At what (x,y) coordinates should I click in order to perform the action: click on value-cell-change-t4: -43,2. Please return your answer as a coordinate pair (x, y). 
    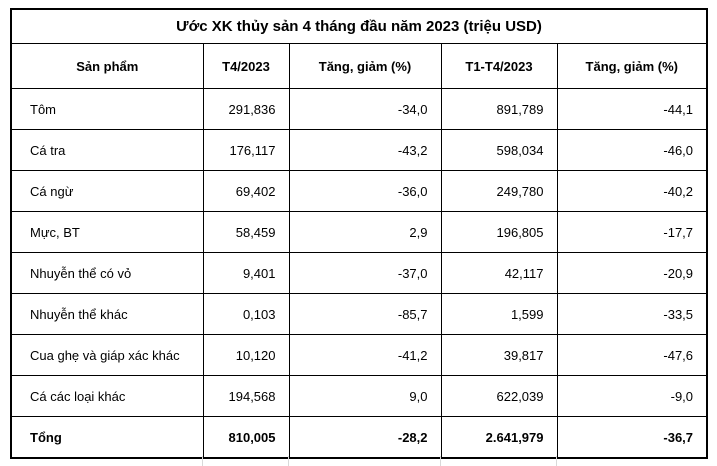
    Looking at the image, I should click on (365, 150).